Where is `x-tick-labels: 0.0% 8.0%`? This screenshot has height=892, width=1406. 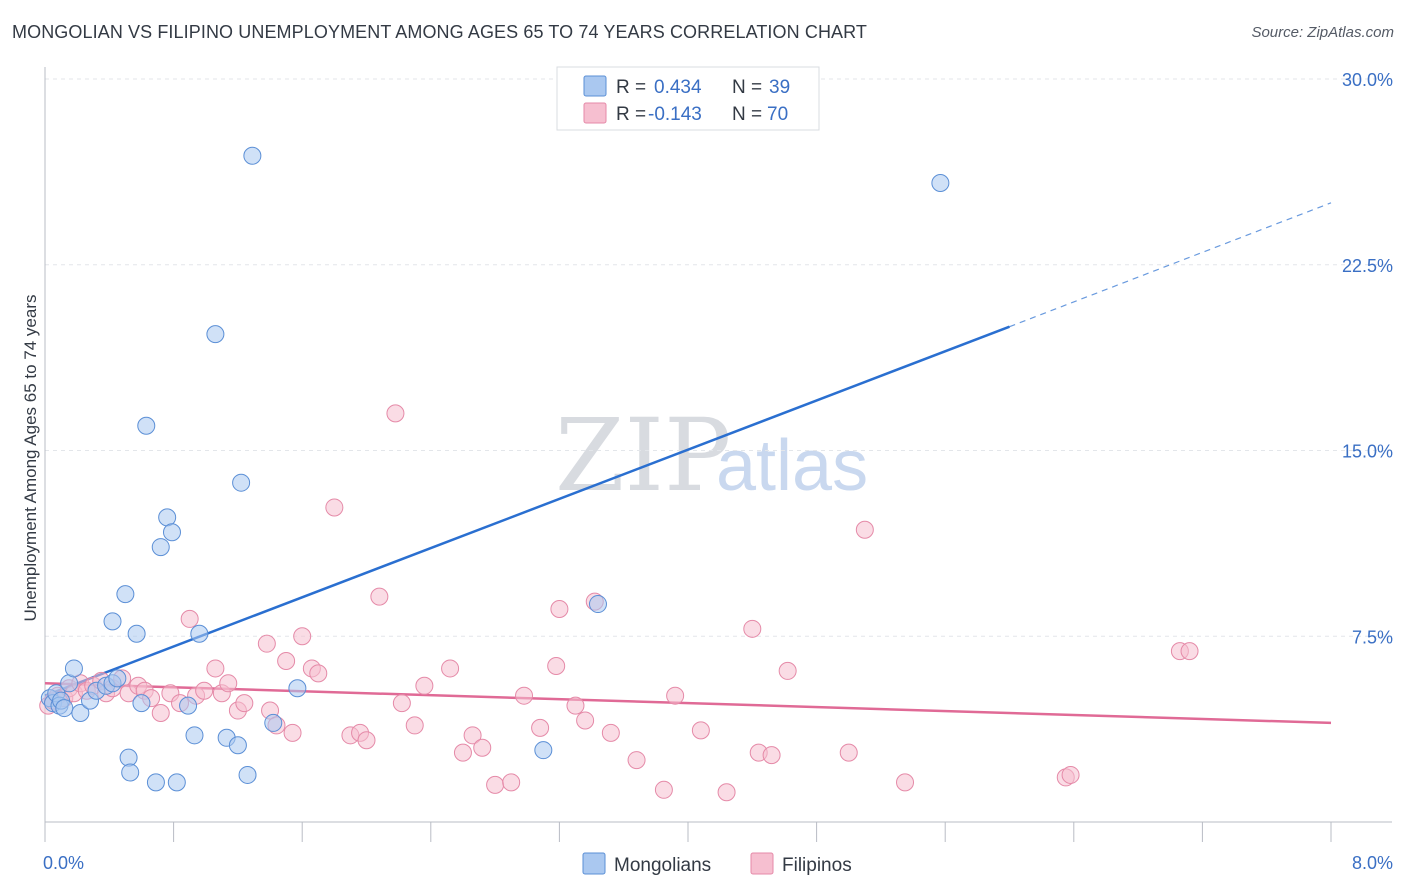
x-tick-labels: 0.0% 8.0% is located at coordinates (718, 863).